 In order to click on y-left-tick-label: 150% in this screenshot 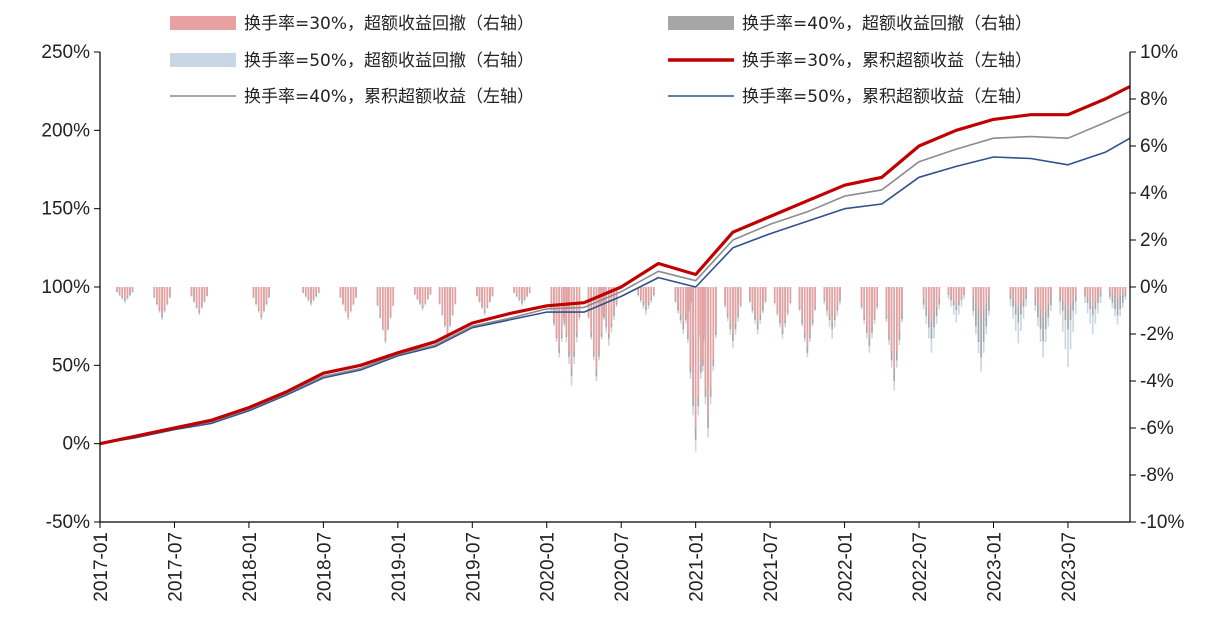, I will do `click(65, 209)`.